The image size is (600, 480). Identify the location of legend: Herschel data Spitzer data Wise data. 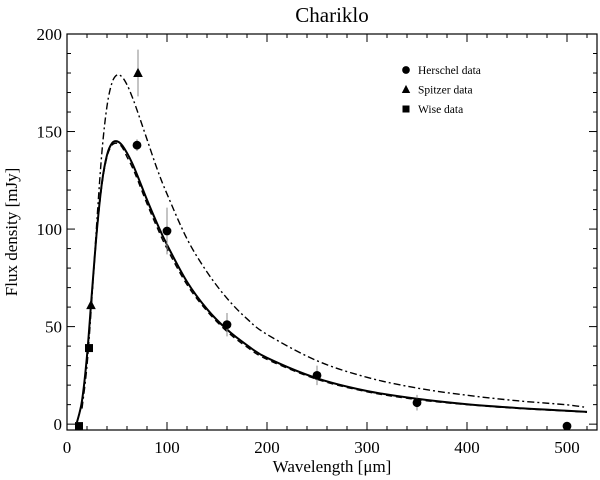
(441, 90).